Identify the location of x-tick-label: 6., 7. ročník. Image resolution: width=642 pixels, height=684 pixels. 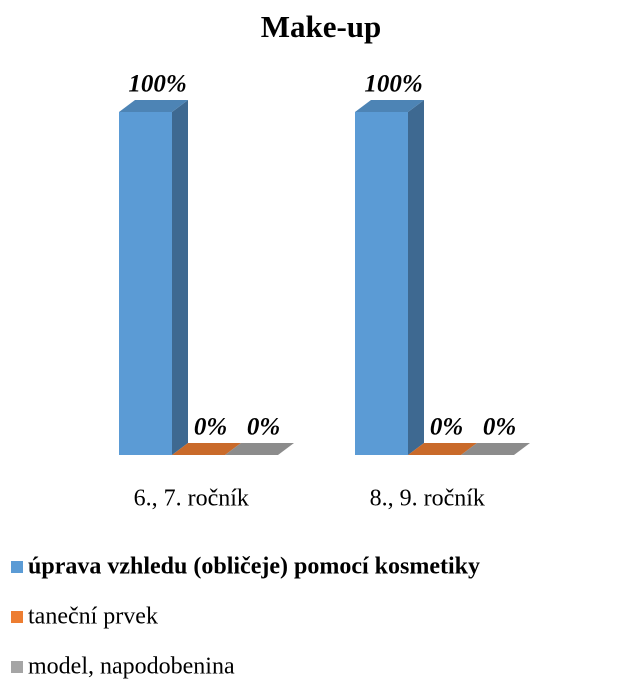
(191, 499).